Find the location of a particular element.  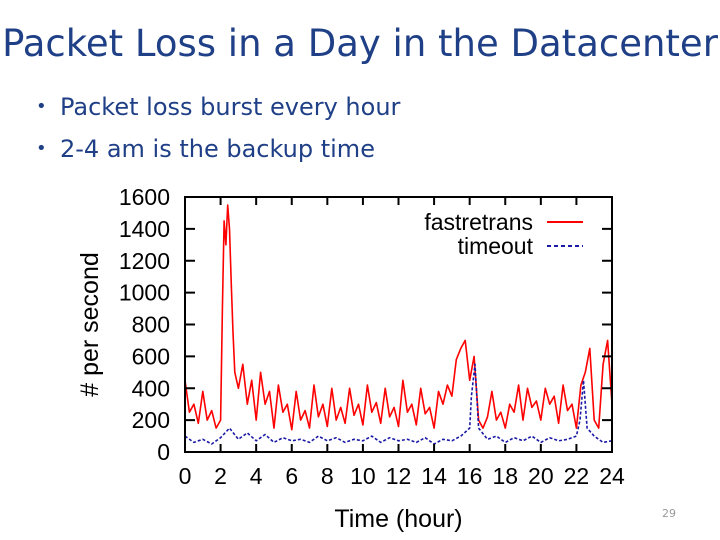

x-axis-label: Time (hour) is located at coordinates (398, 519).